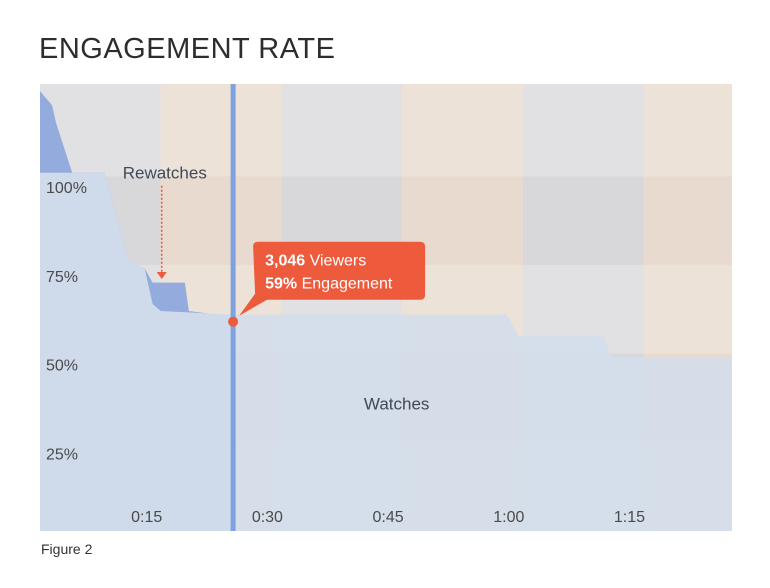  Describe the element at coordinates (281, 284) in the screenshot. I see `tooltip-engagement-value: 59%` at that location.